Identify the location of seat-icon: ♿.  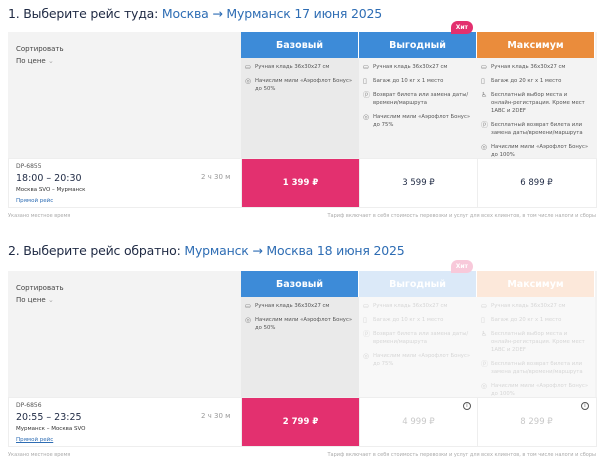
(484, 95).